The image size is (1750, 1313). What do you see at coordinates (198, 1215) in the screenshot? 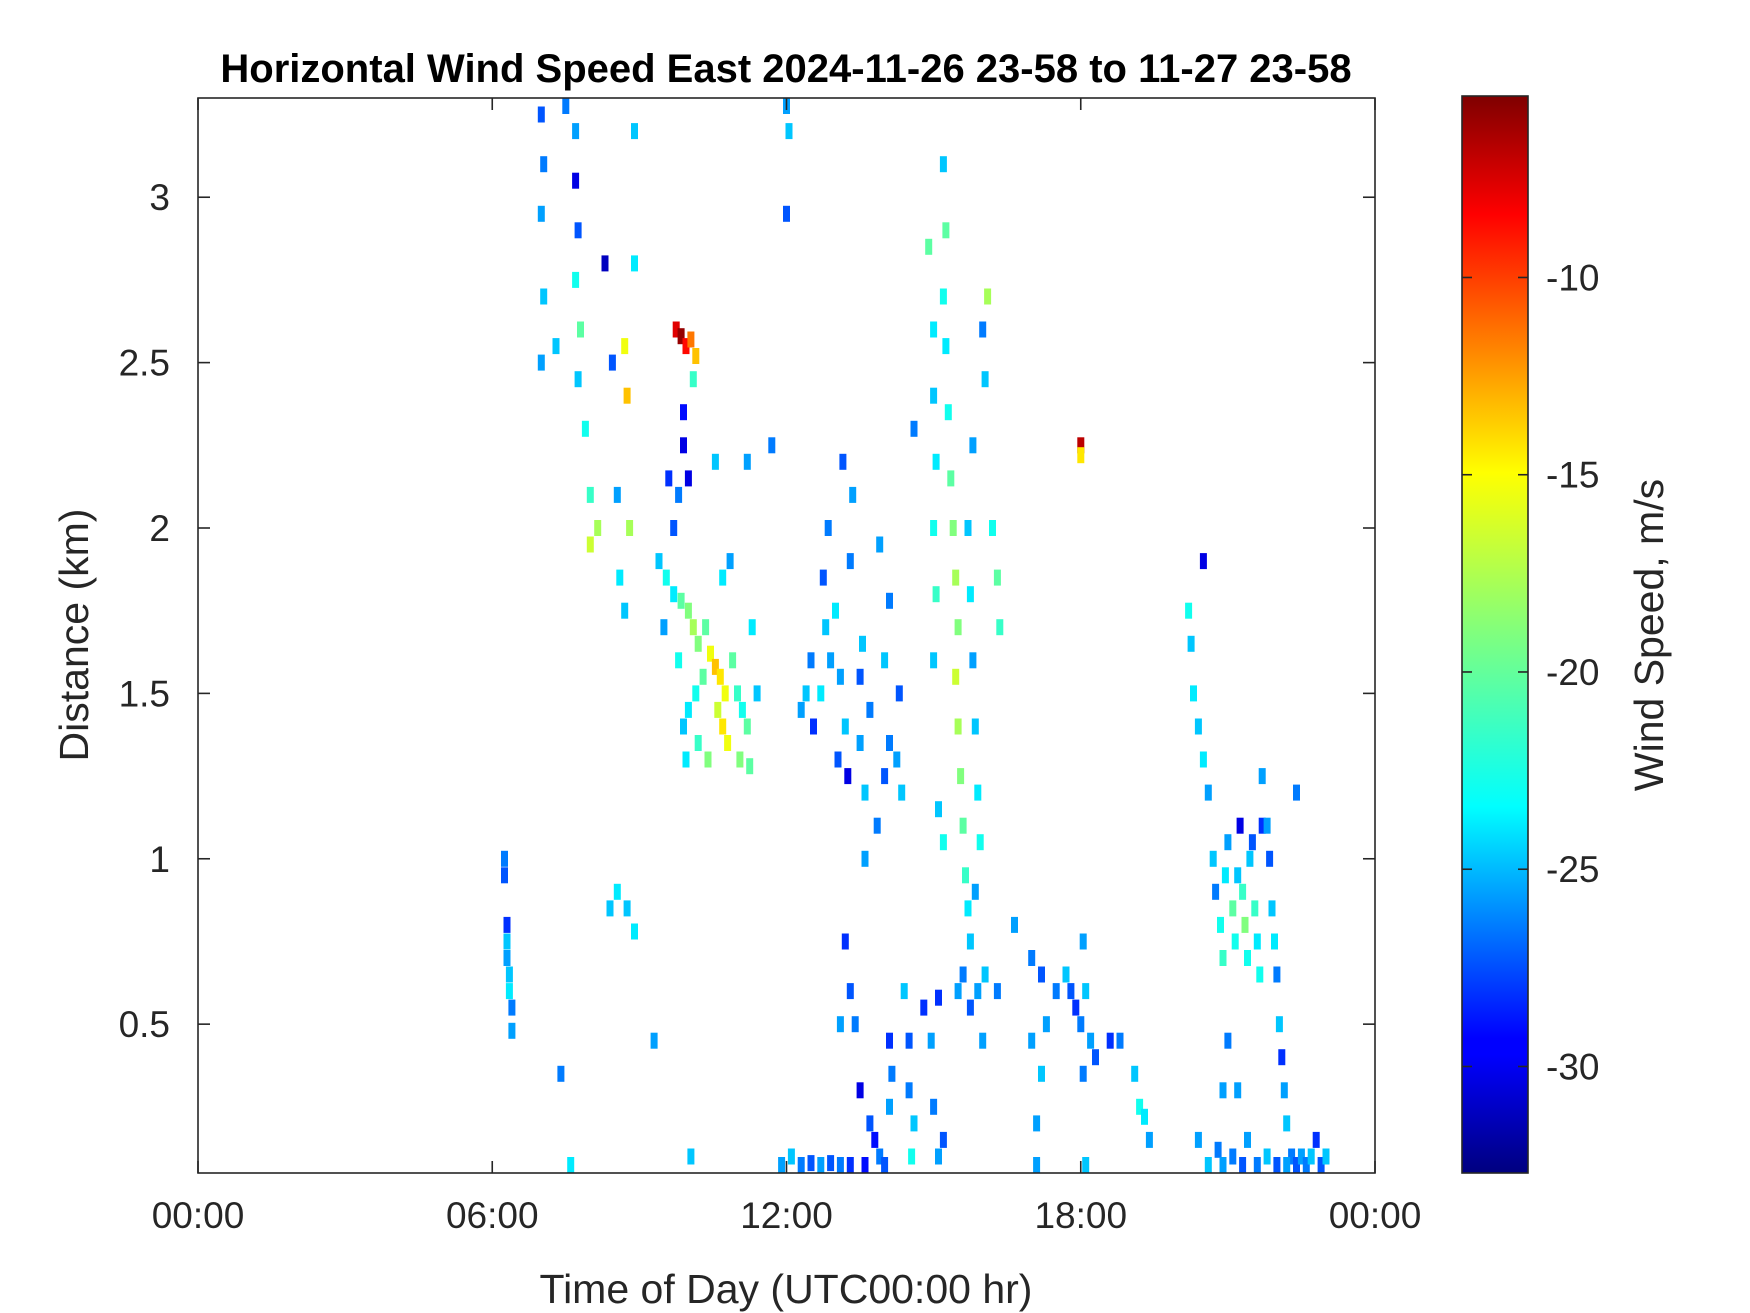
I see `x-tick-label: 00:00` at bounding box center [198, 1215].